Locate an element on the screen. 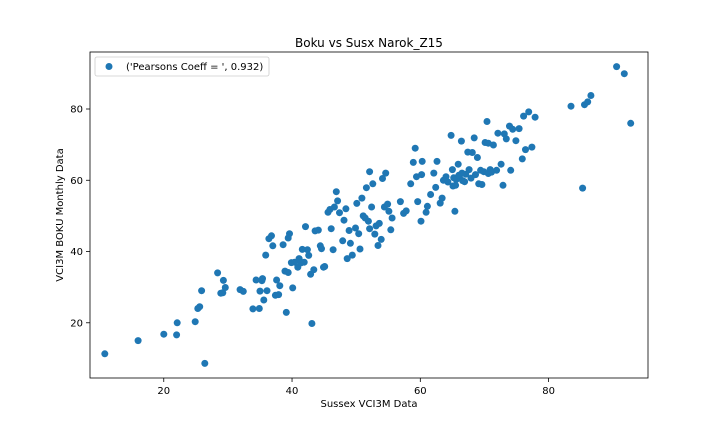  y-axis-label: VCI3M BOKU Monthly Data is located at coordinates (60, 214).